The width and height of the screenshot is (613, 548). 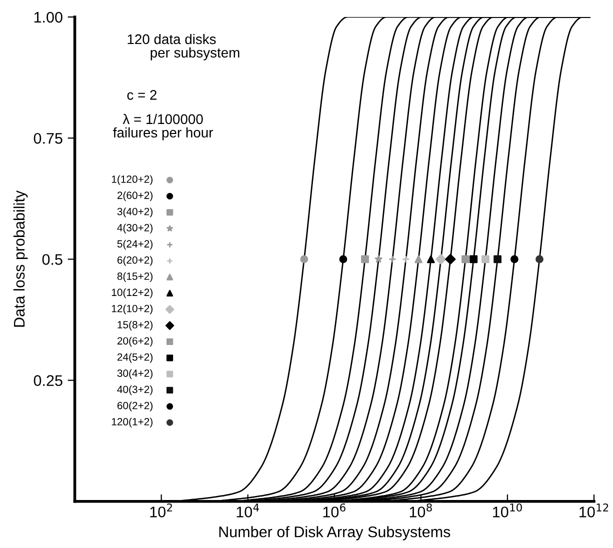 I want to click on y-axis-title: Data loss probability, so click(x=20, y=258).